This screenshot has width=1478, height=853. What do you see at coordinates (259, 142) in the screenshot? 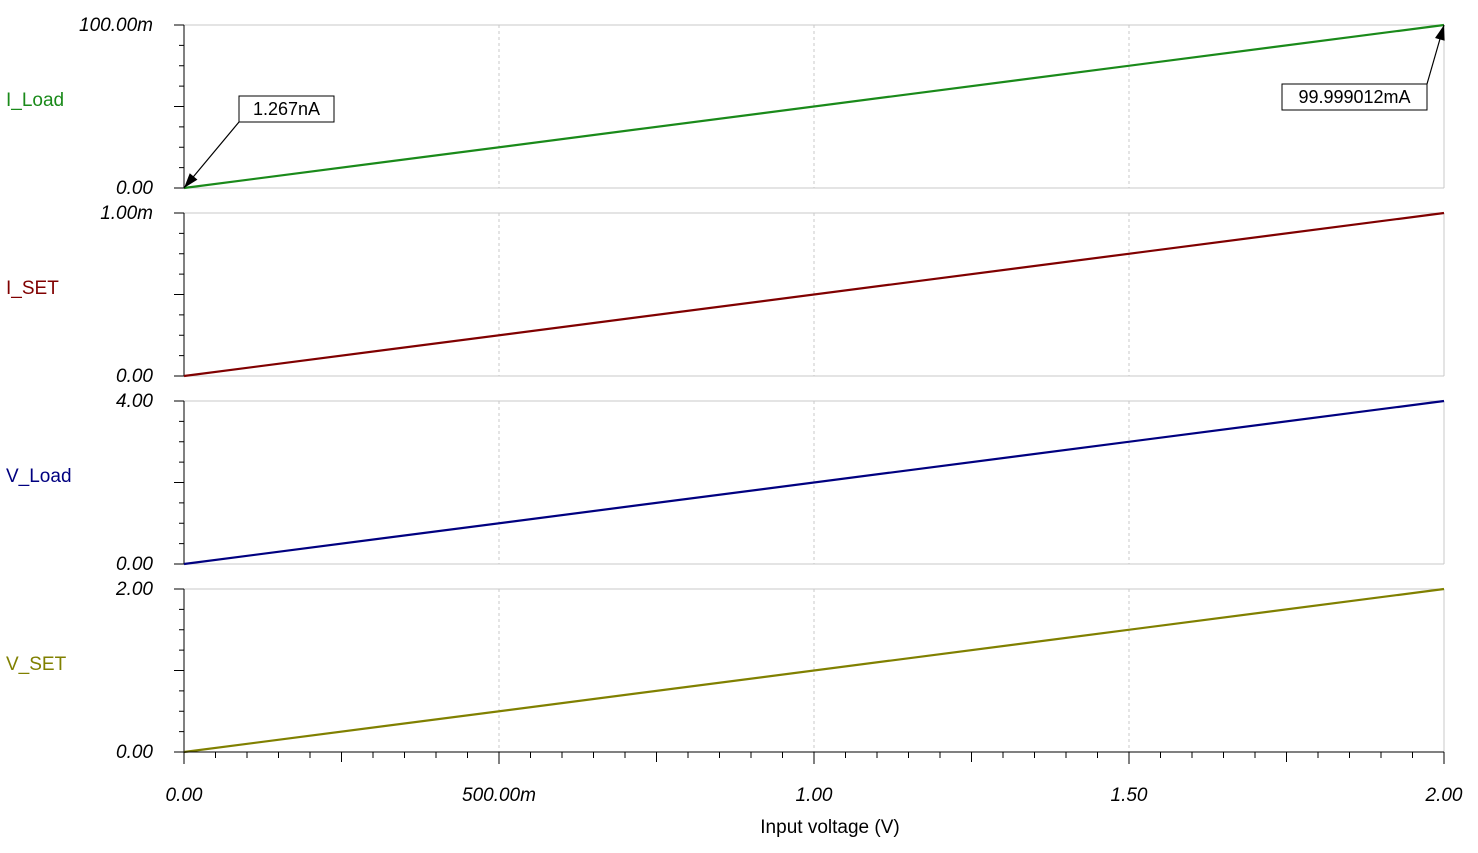
I see `value-callout: 1.267nA` at bounding box center [259, 142].